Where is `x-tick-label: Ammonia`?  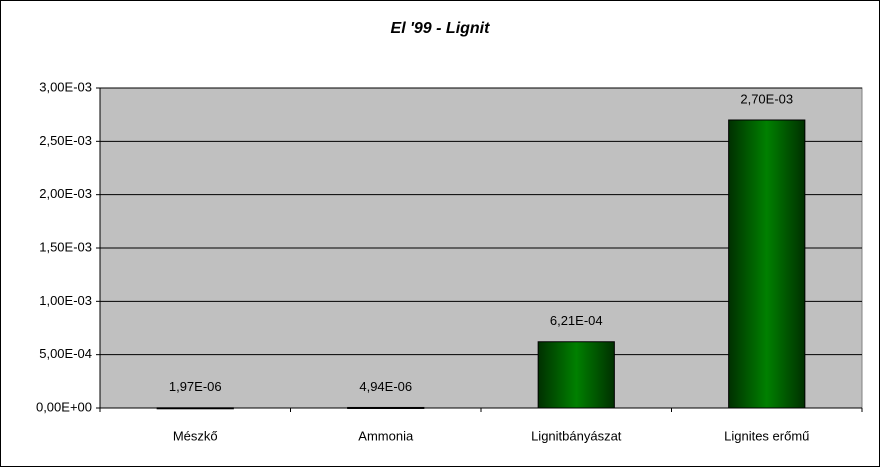 x-tick-label: Ammonia is located at coordinates (386, 435).